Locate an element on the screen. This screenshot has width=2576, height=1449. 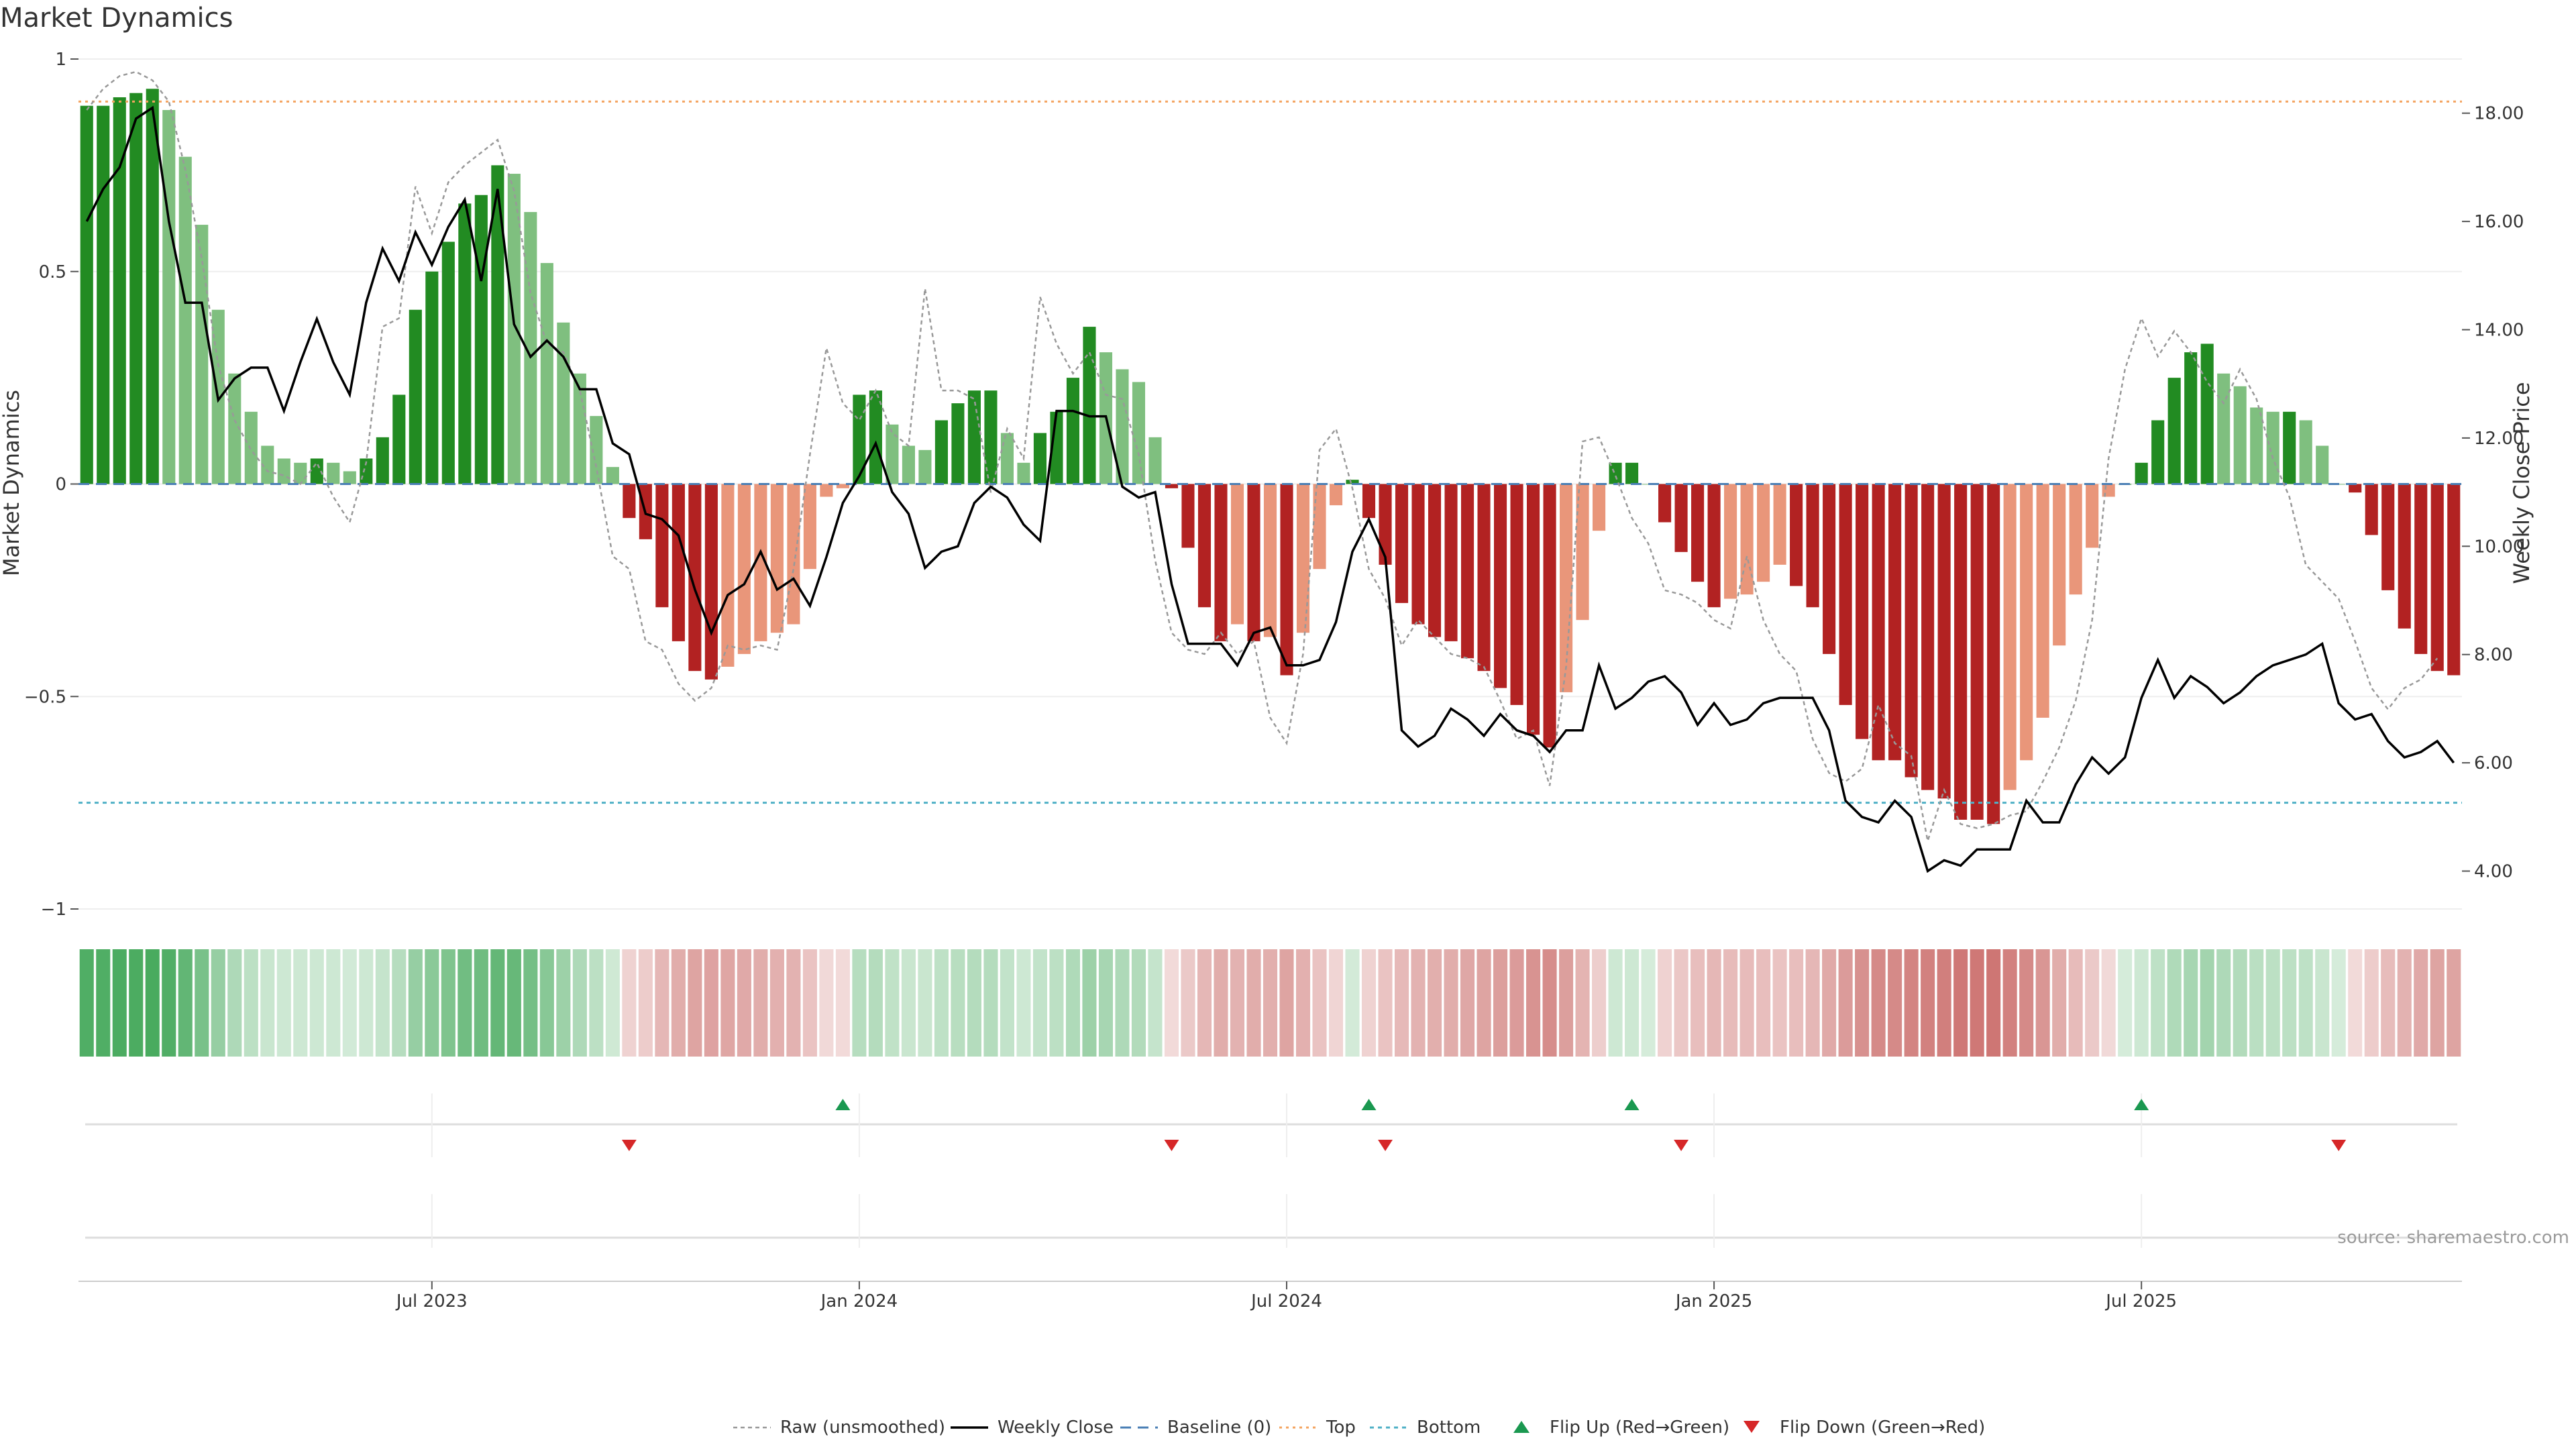
legend-raw-label: Raw (unsmoothed) is located at coordinates (862, 1427).